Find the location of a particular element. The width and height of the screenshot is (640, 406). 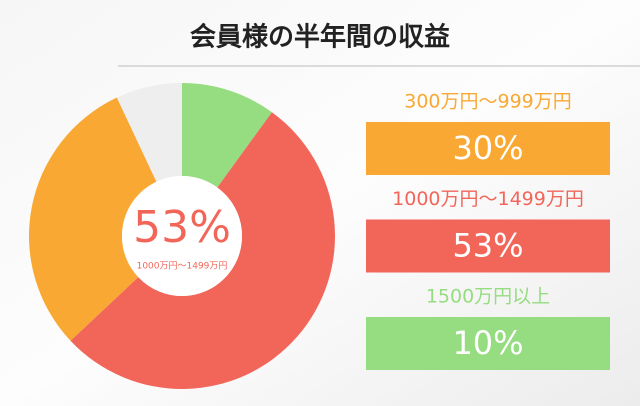

panel-value: 10% is located at coordinates (487, 343).